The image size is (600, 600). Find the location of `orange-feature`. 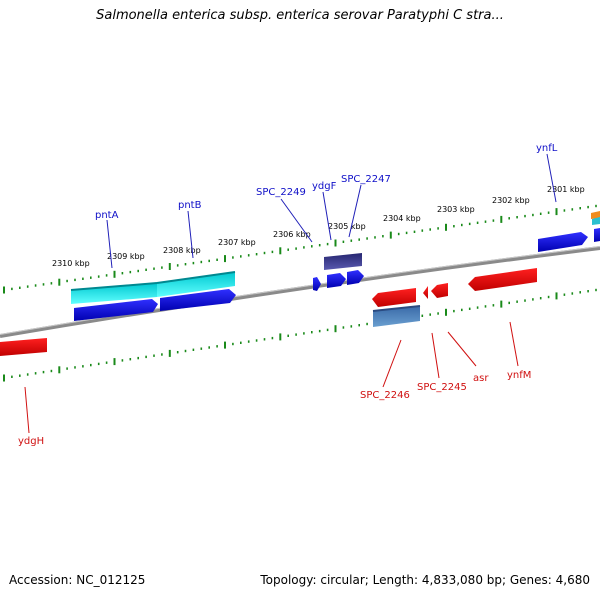

orange-feature is located at coordinates (595, 215).